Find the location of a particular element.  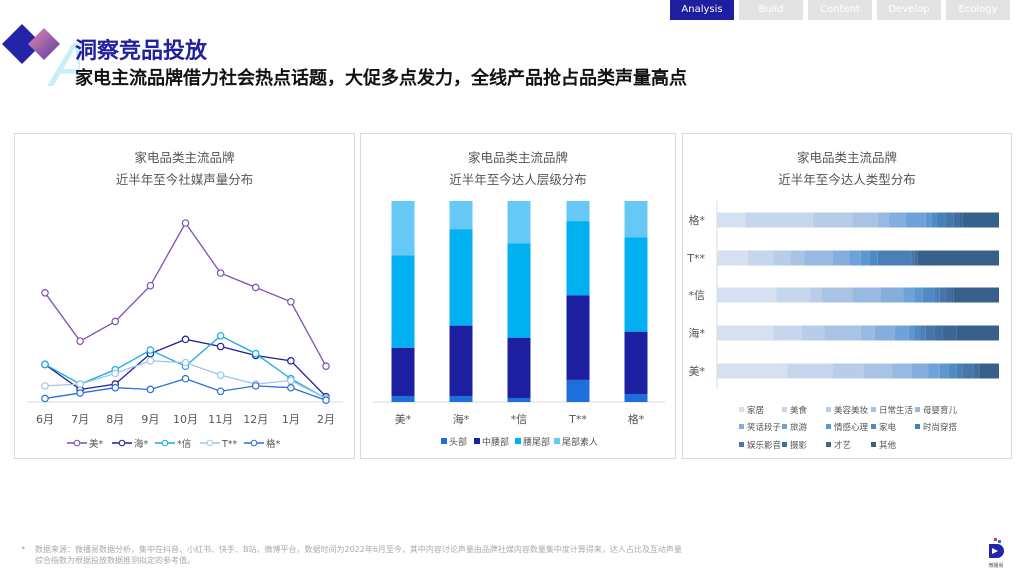

series-line-美* is located at coordinates (185, 294).